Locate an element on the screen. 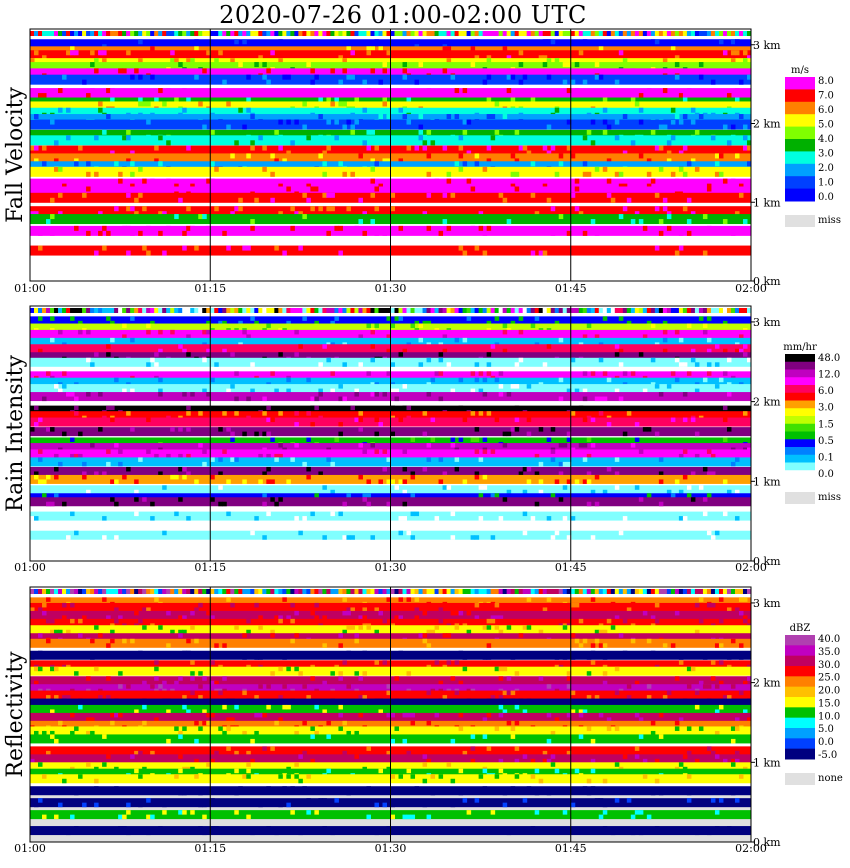 This screenshot has width=850, height=868. panel-ylabel: Reflectivity is located at coordinates (15, 714).